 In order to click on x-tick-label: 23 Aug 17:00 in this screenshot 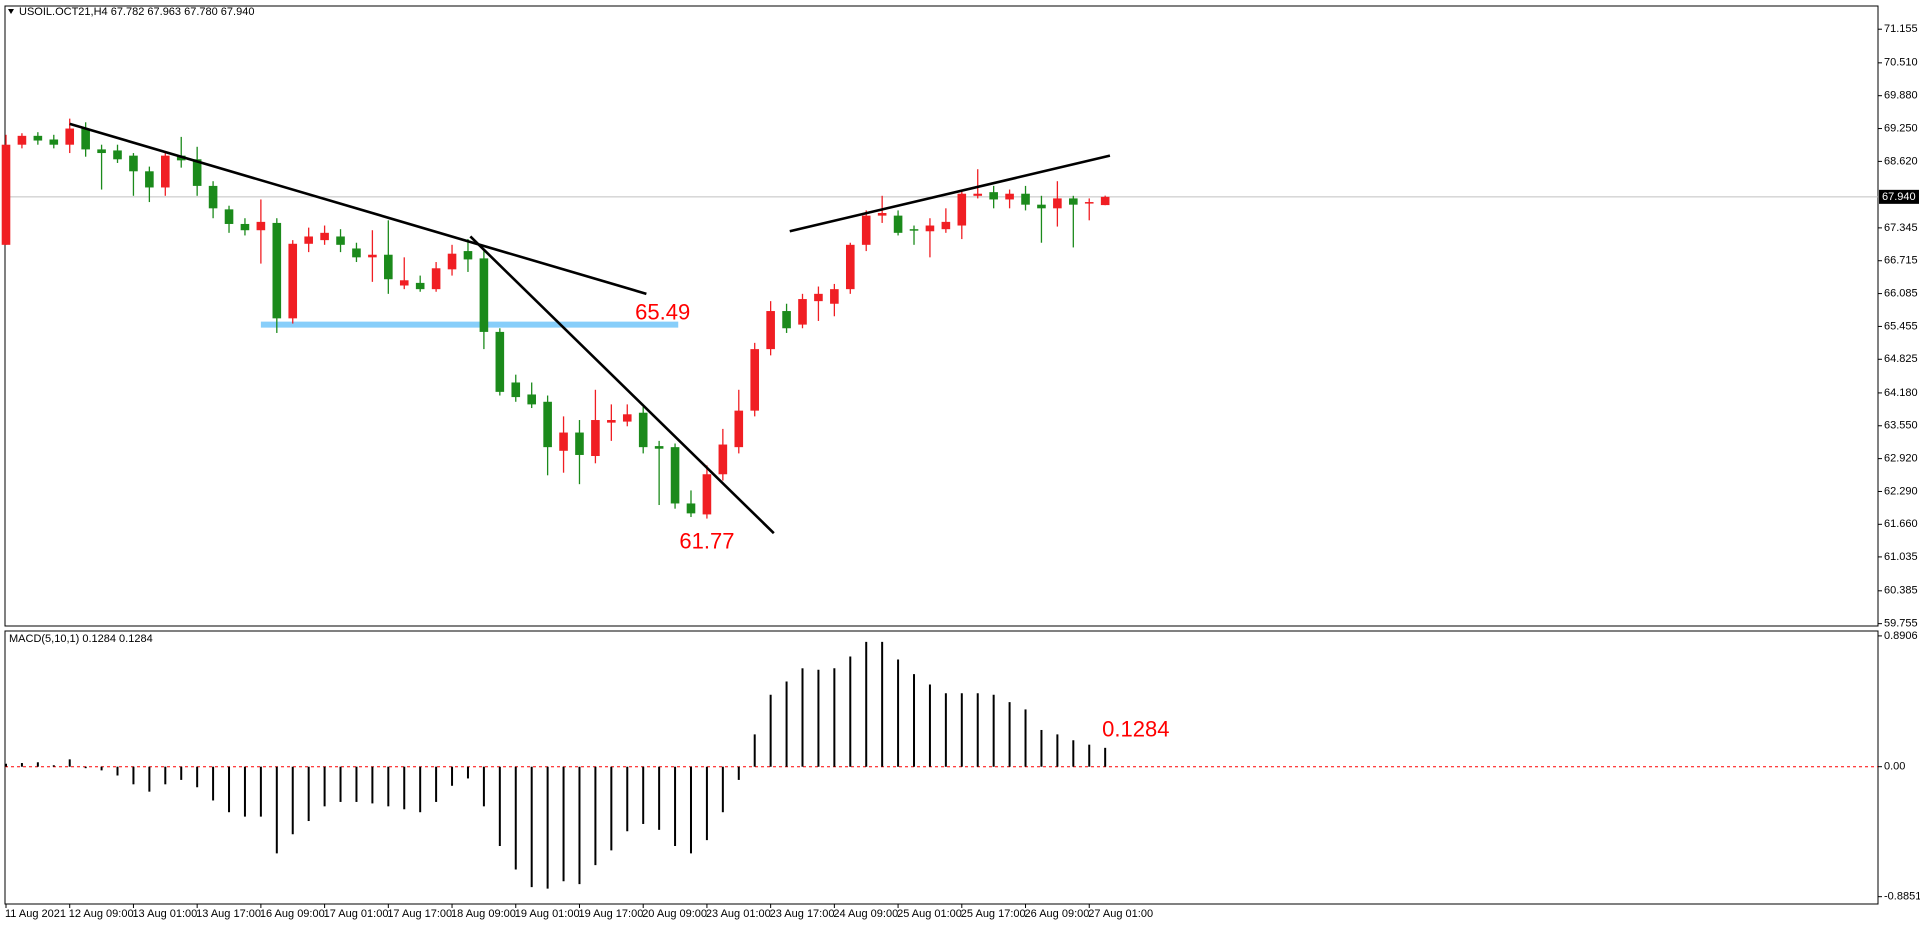, I will do `click(802, 914)`.